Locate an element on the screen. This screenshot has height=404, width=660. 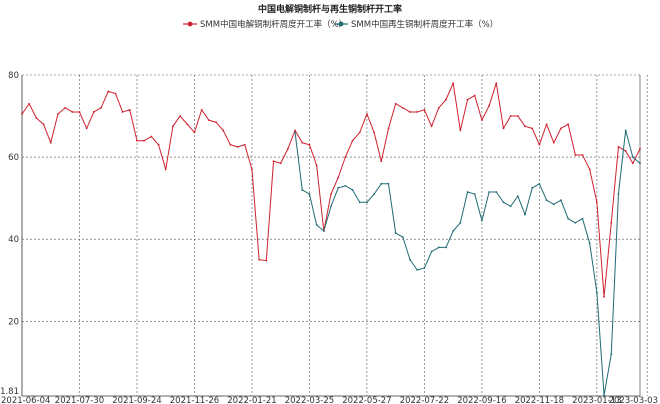
x-tick-label: 2023-01-13 is located at coordinates (596, 400).